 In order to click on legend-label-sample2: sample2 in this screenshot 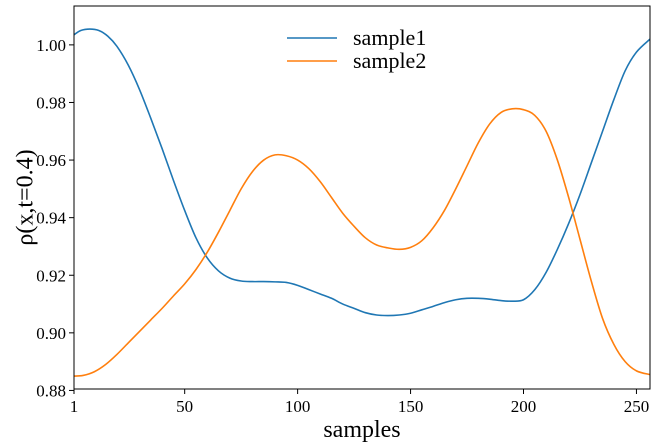, I will do `click(389, 60)`.